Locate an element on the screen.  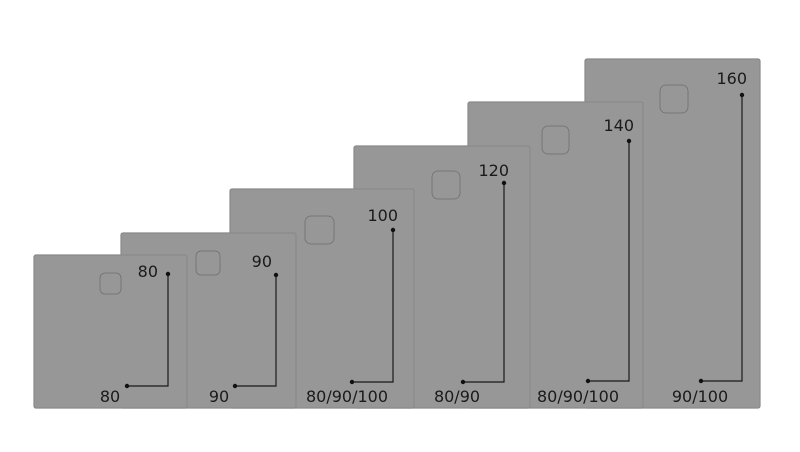
width-label: 80/90 is located at coordinates (457, 396).